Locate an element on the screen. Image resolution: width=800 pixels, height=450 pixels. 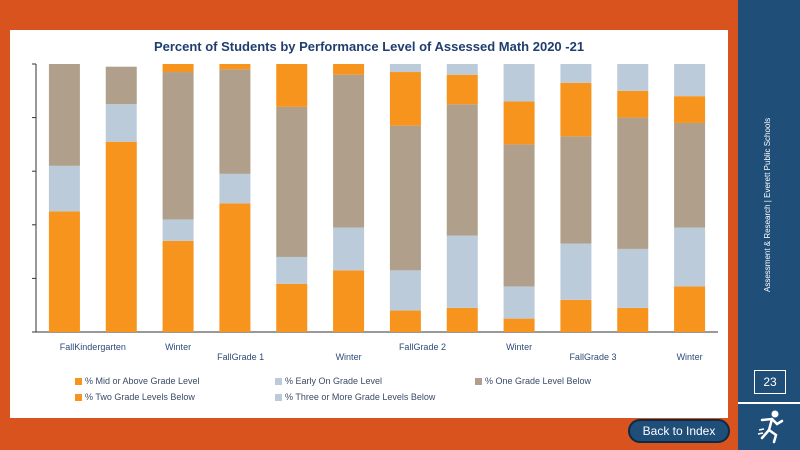
legend-label: % One Grade Level Below is located at coordinates (538, 381).